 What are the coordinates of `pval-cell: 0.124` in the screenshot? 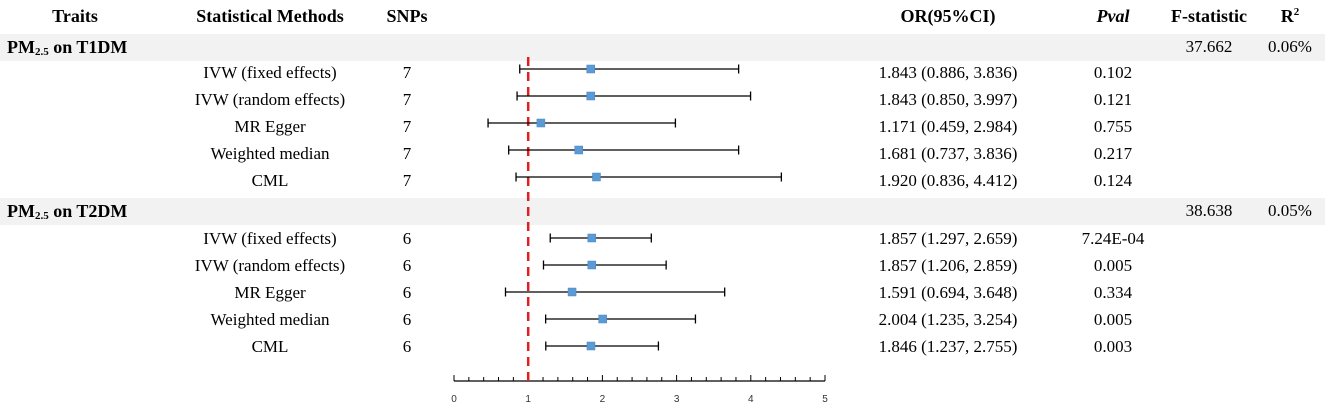 It's located at (1113, 180).